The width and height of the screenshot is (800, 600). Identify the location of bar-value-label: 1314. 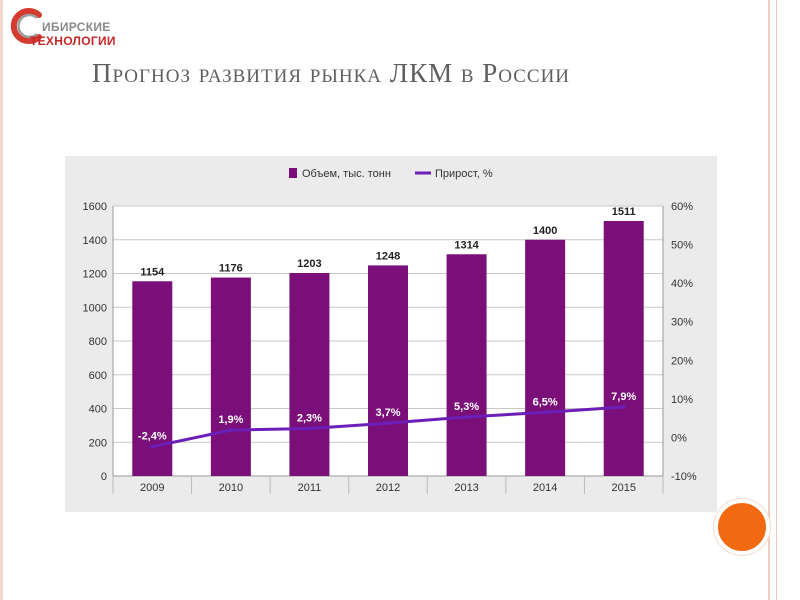
(466, 245).